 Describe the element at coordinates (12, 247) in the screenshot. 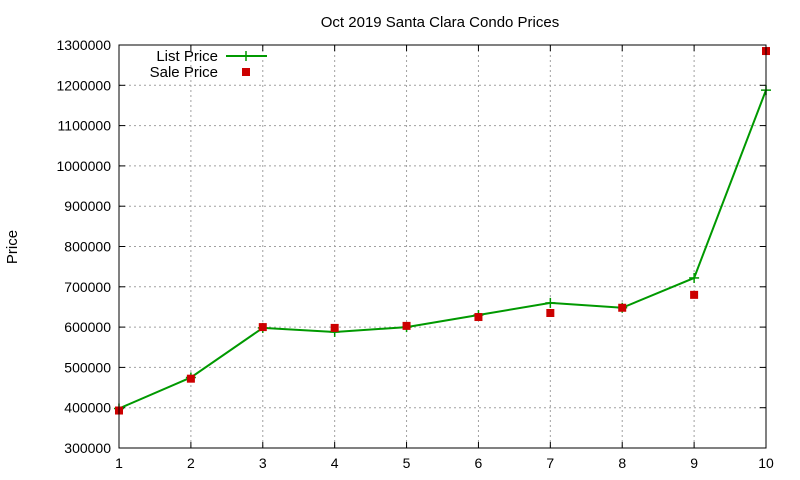

I see `y-axis-label: Price` at that location.